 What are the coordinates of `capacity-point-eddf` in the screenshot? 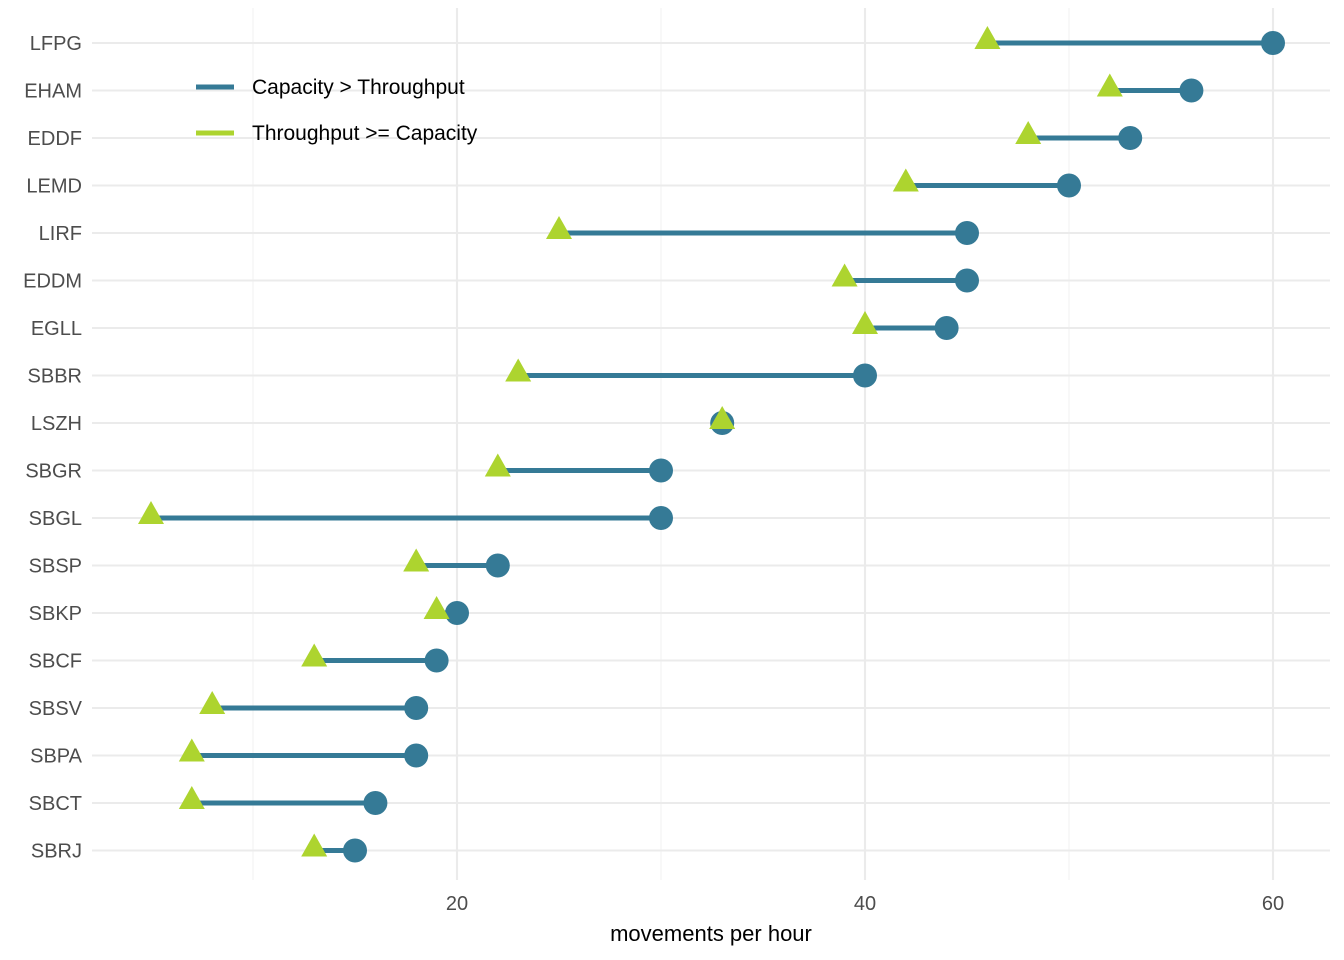 It's located at (1130, 138).